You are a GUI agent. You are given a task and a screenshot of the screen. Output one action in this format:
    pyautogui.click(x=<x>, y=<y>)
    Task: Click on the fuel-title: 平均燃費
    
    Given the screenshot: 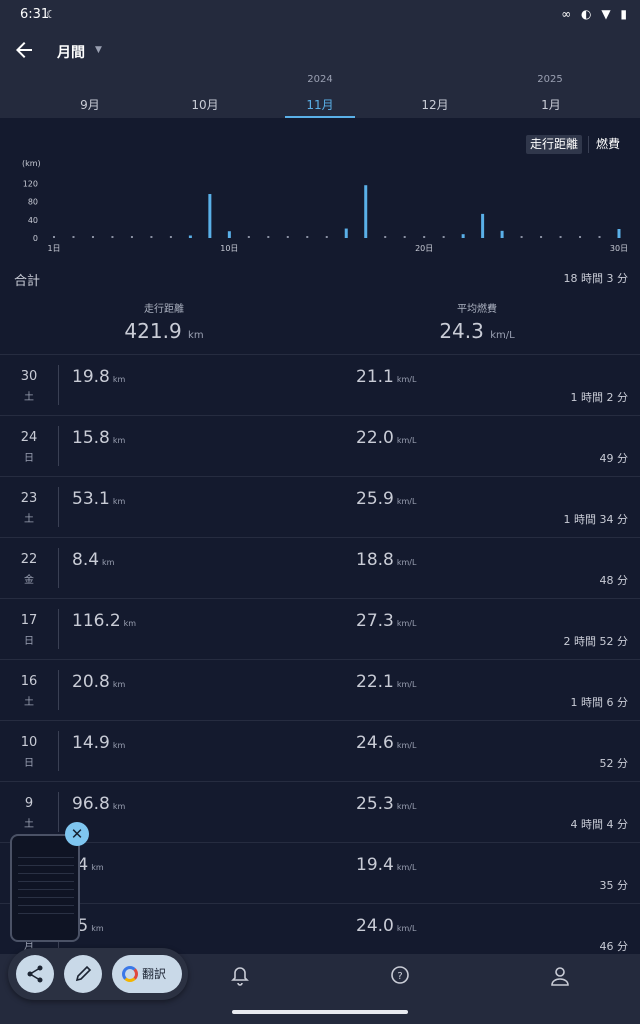 What is the action you would take?
    pyautogui.click(x=477, y=309)
    